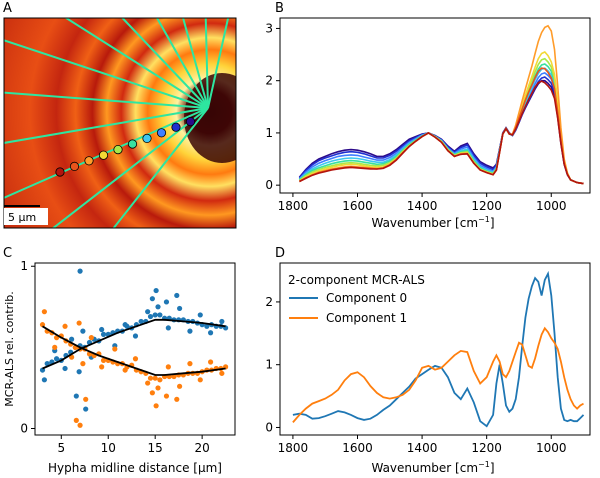  I want to click on panel-b-xtick-label: 1200, so click(486, 206).